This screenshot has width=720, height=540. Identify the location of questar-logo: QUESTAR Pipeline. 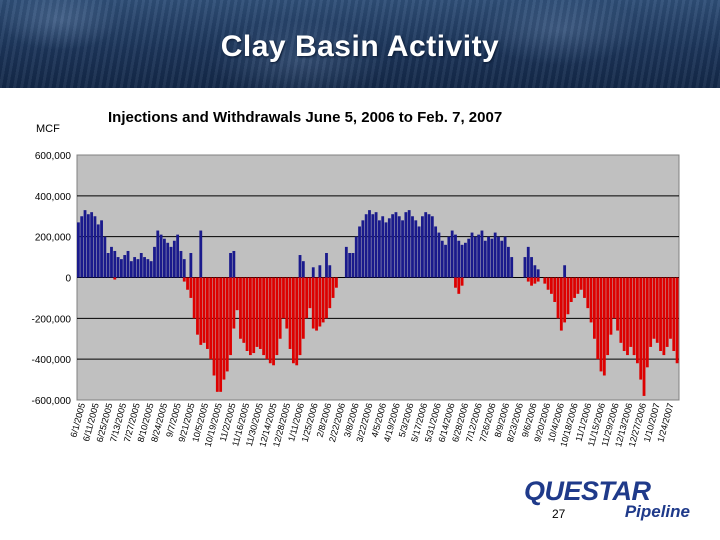
(609, 499).